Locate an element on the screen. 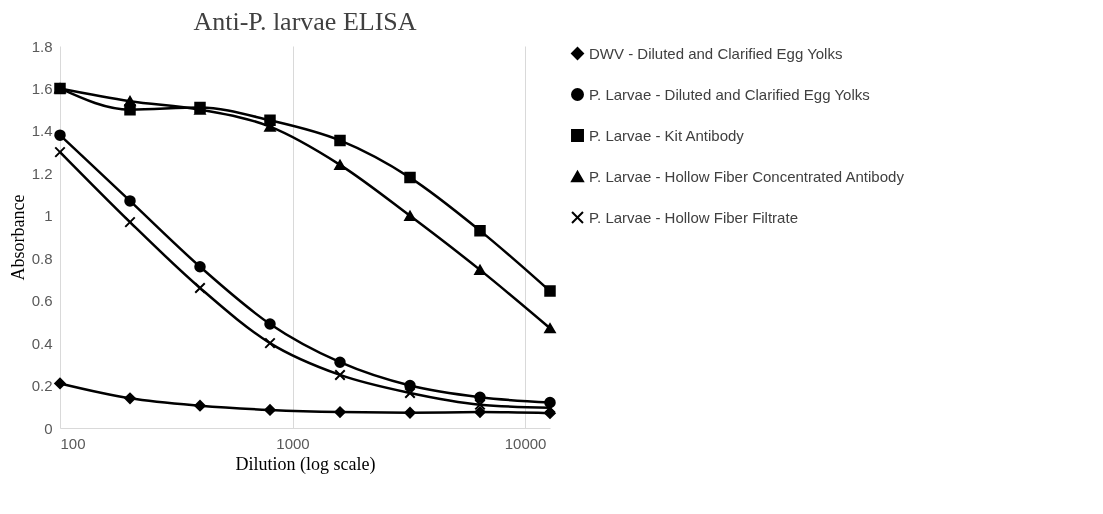 Image resolution: width=1103 pixels, height=514 pixels. y-tick-label: 1.2 is located at coordinates (42, 173).